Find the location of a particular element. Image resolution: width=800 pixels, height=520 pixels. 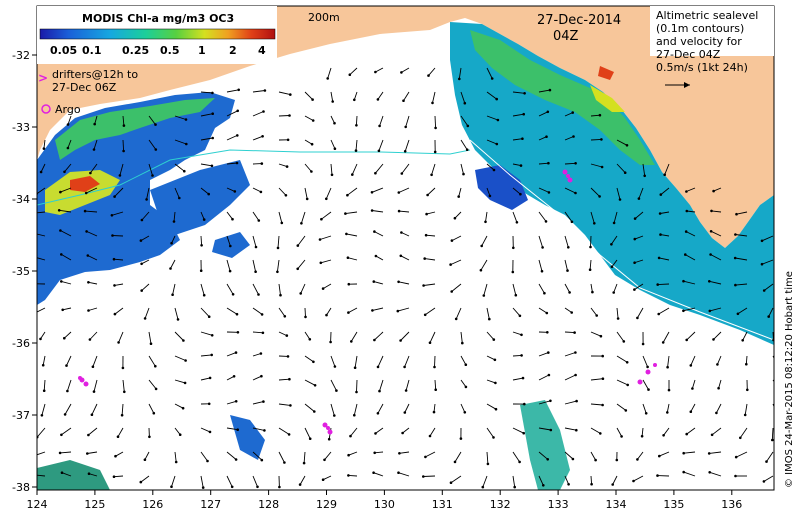

chl-patch-east-yellow is located at coordinates (607, 98).